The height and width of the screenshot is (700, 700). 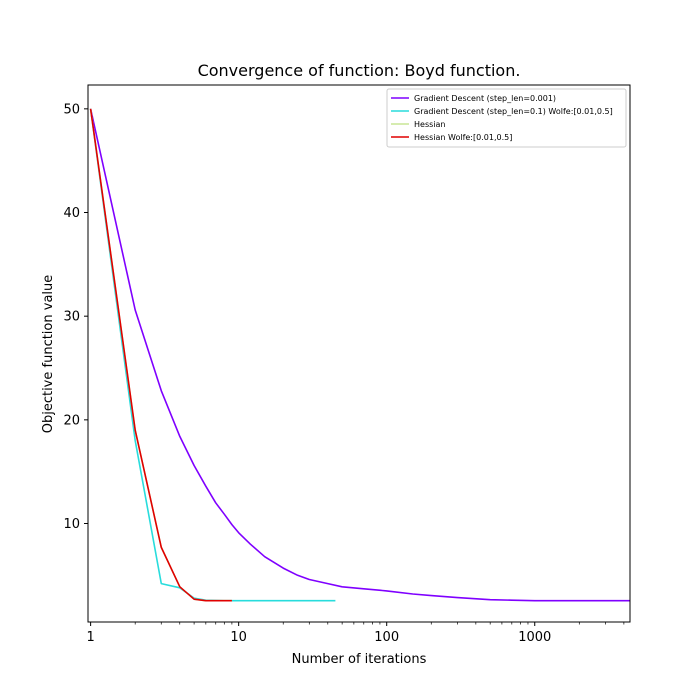 I want to click on y-tick-label-3: 30, so click(x=71, y=317).